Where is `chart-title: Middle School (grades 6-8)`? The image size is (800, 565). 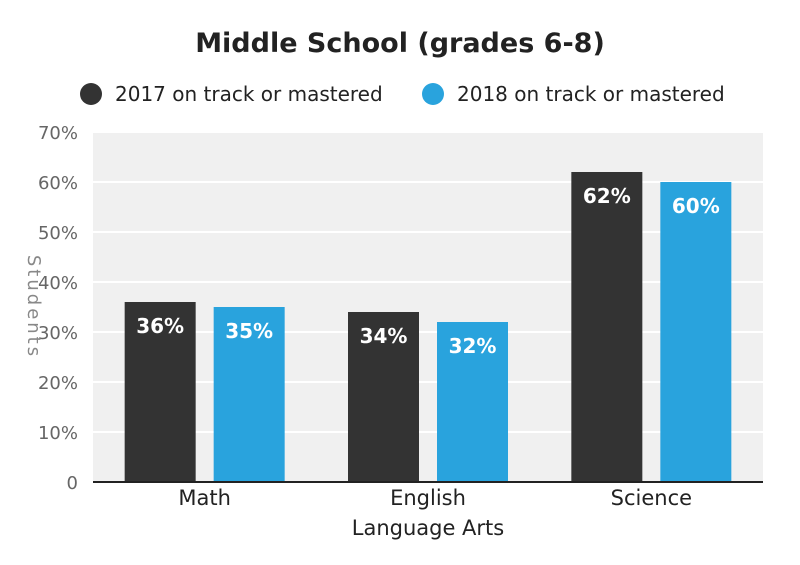 chart-title: Middle School (grades 6-8) is located at coordinates (400, 43).